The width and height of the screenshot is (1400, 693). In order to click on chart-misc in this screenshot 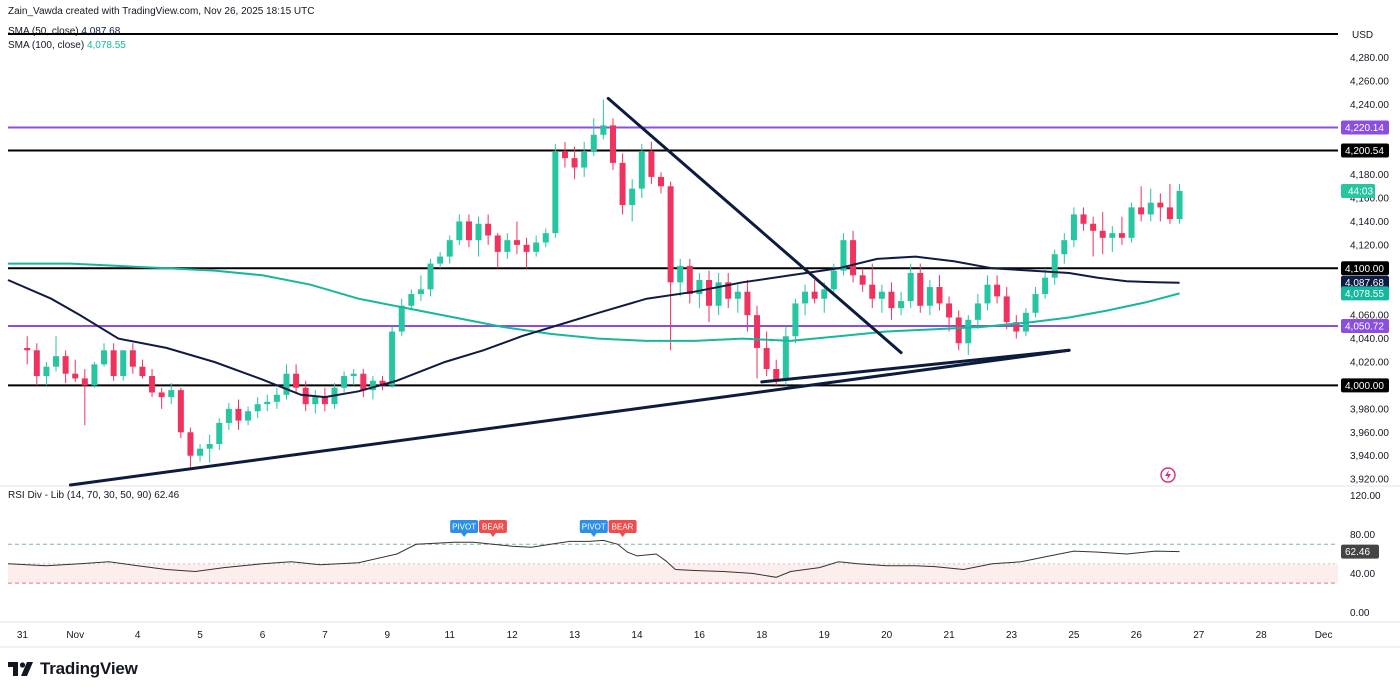, I will do `click(1168, 475)`.